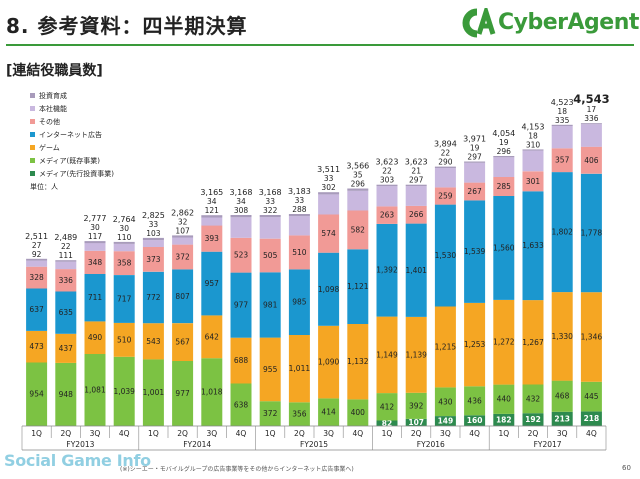  What do you see at coordinates (416, 180) in the screenshot?
I see `value-label-head_office: 297` at bounding box center [416, 180].